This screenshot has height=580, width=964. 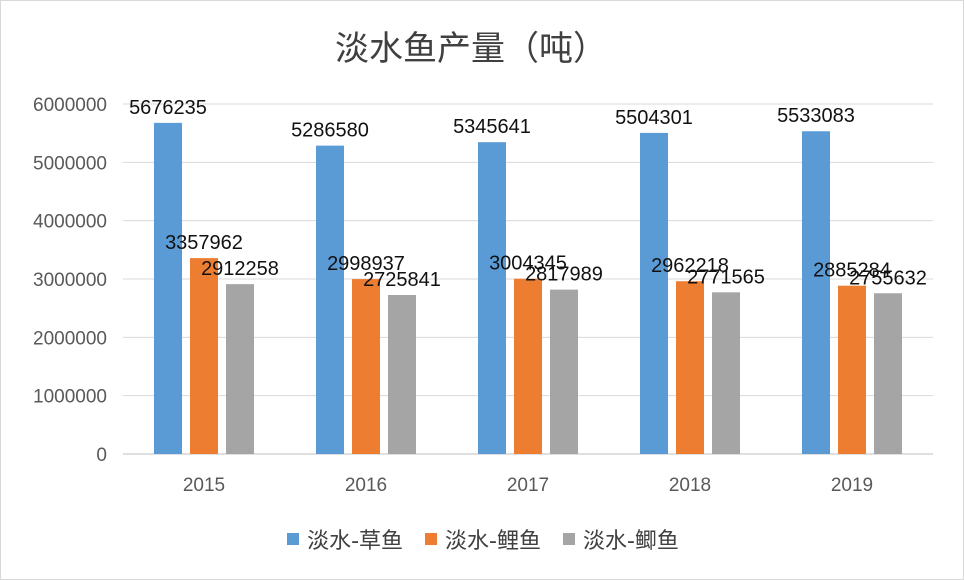 What do you see at coordinates (204, 485) in the screenshot?
I see `x-tick-label: 2015` at bounding box center [204, 485].